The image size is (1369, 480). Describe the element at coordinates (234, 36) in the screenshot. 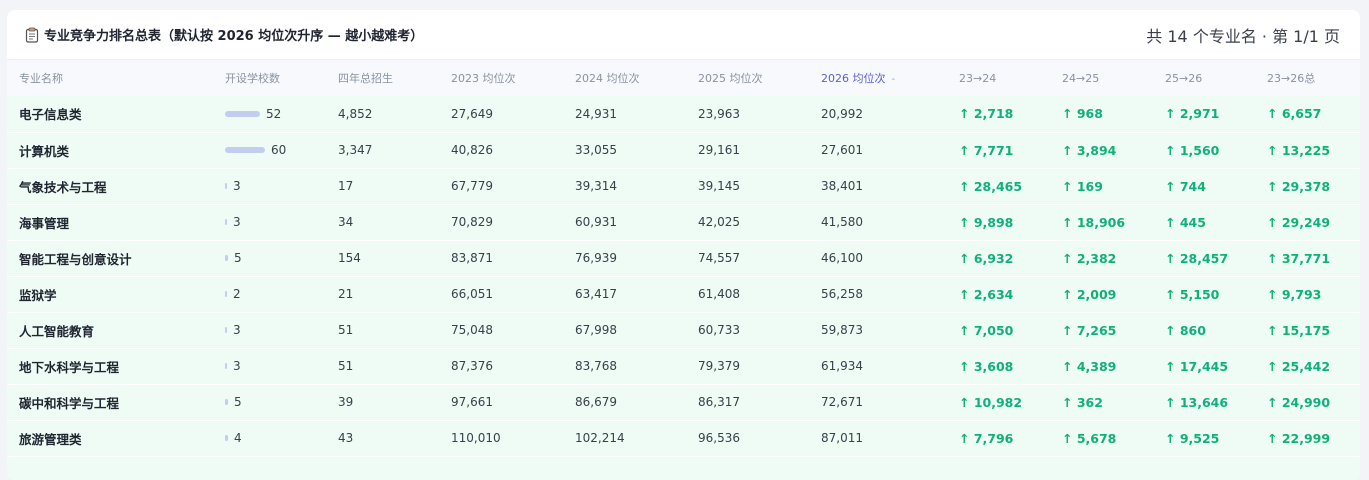

I see `card-title: 专业竞争力排名总表（默认按 2026 均位次升序 — 越小越难考）` at that location.